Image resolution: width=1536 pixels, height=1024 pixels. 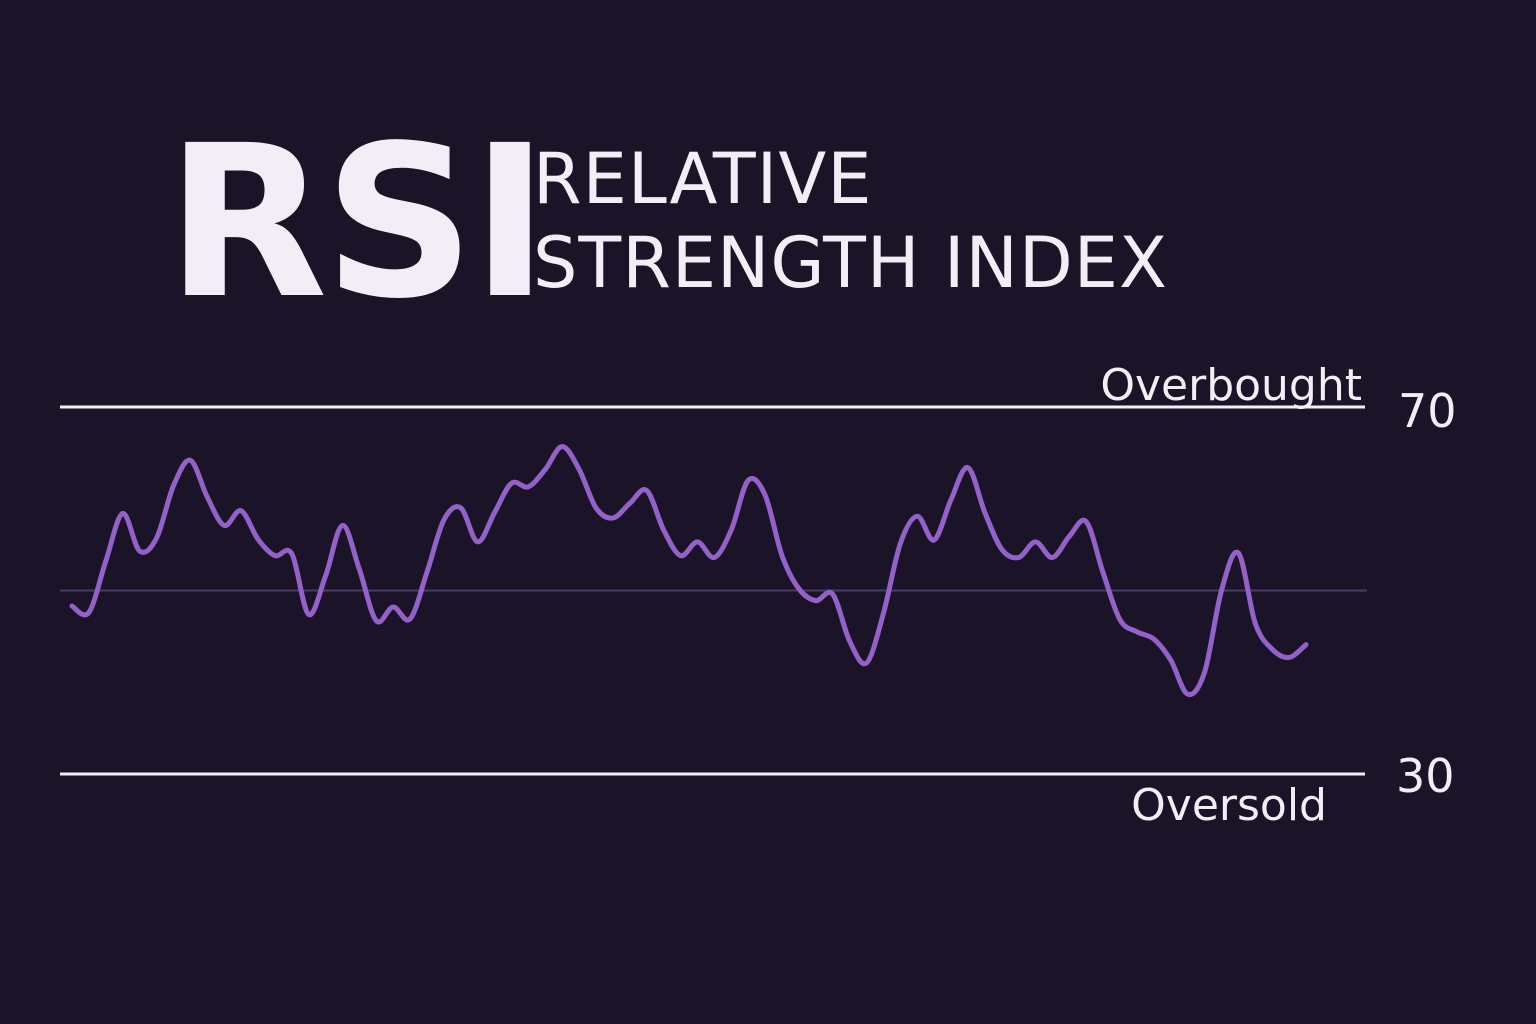 What do you see at coordinates (1425, 776) in the screenshot?
I see `y-tick-30: 30` at bounding box center [1425, 776].